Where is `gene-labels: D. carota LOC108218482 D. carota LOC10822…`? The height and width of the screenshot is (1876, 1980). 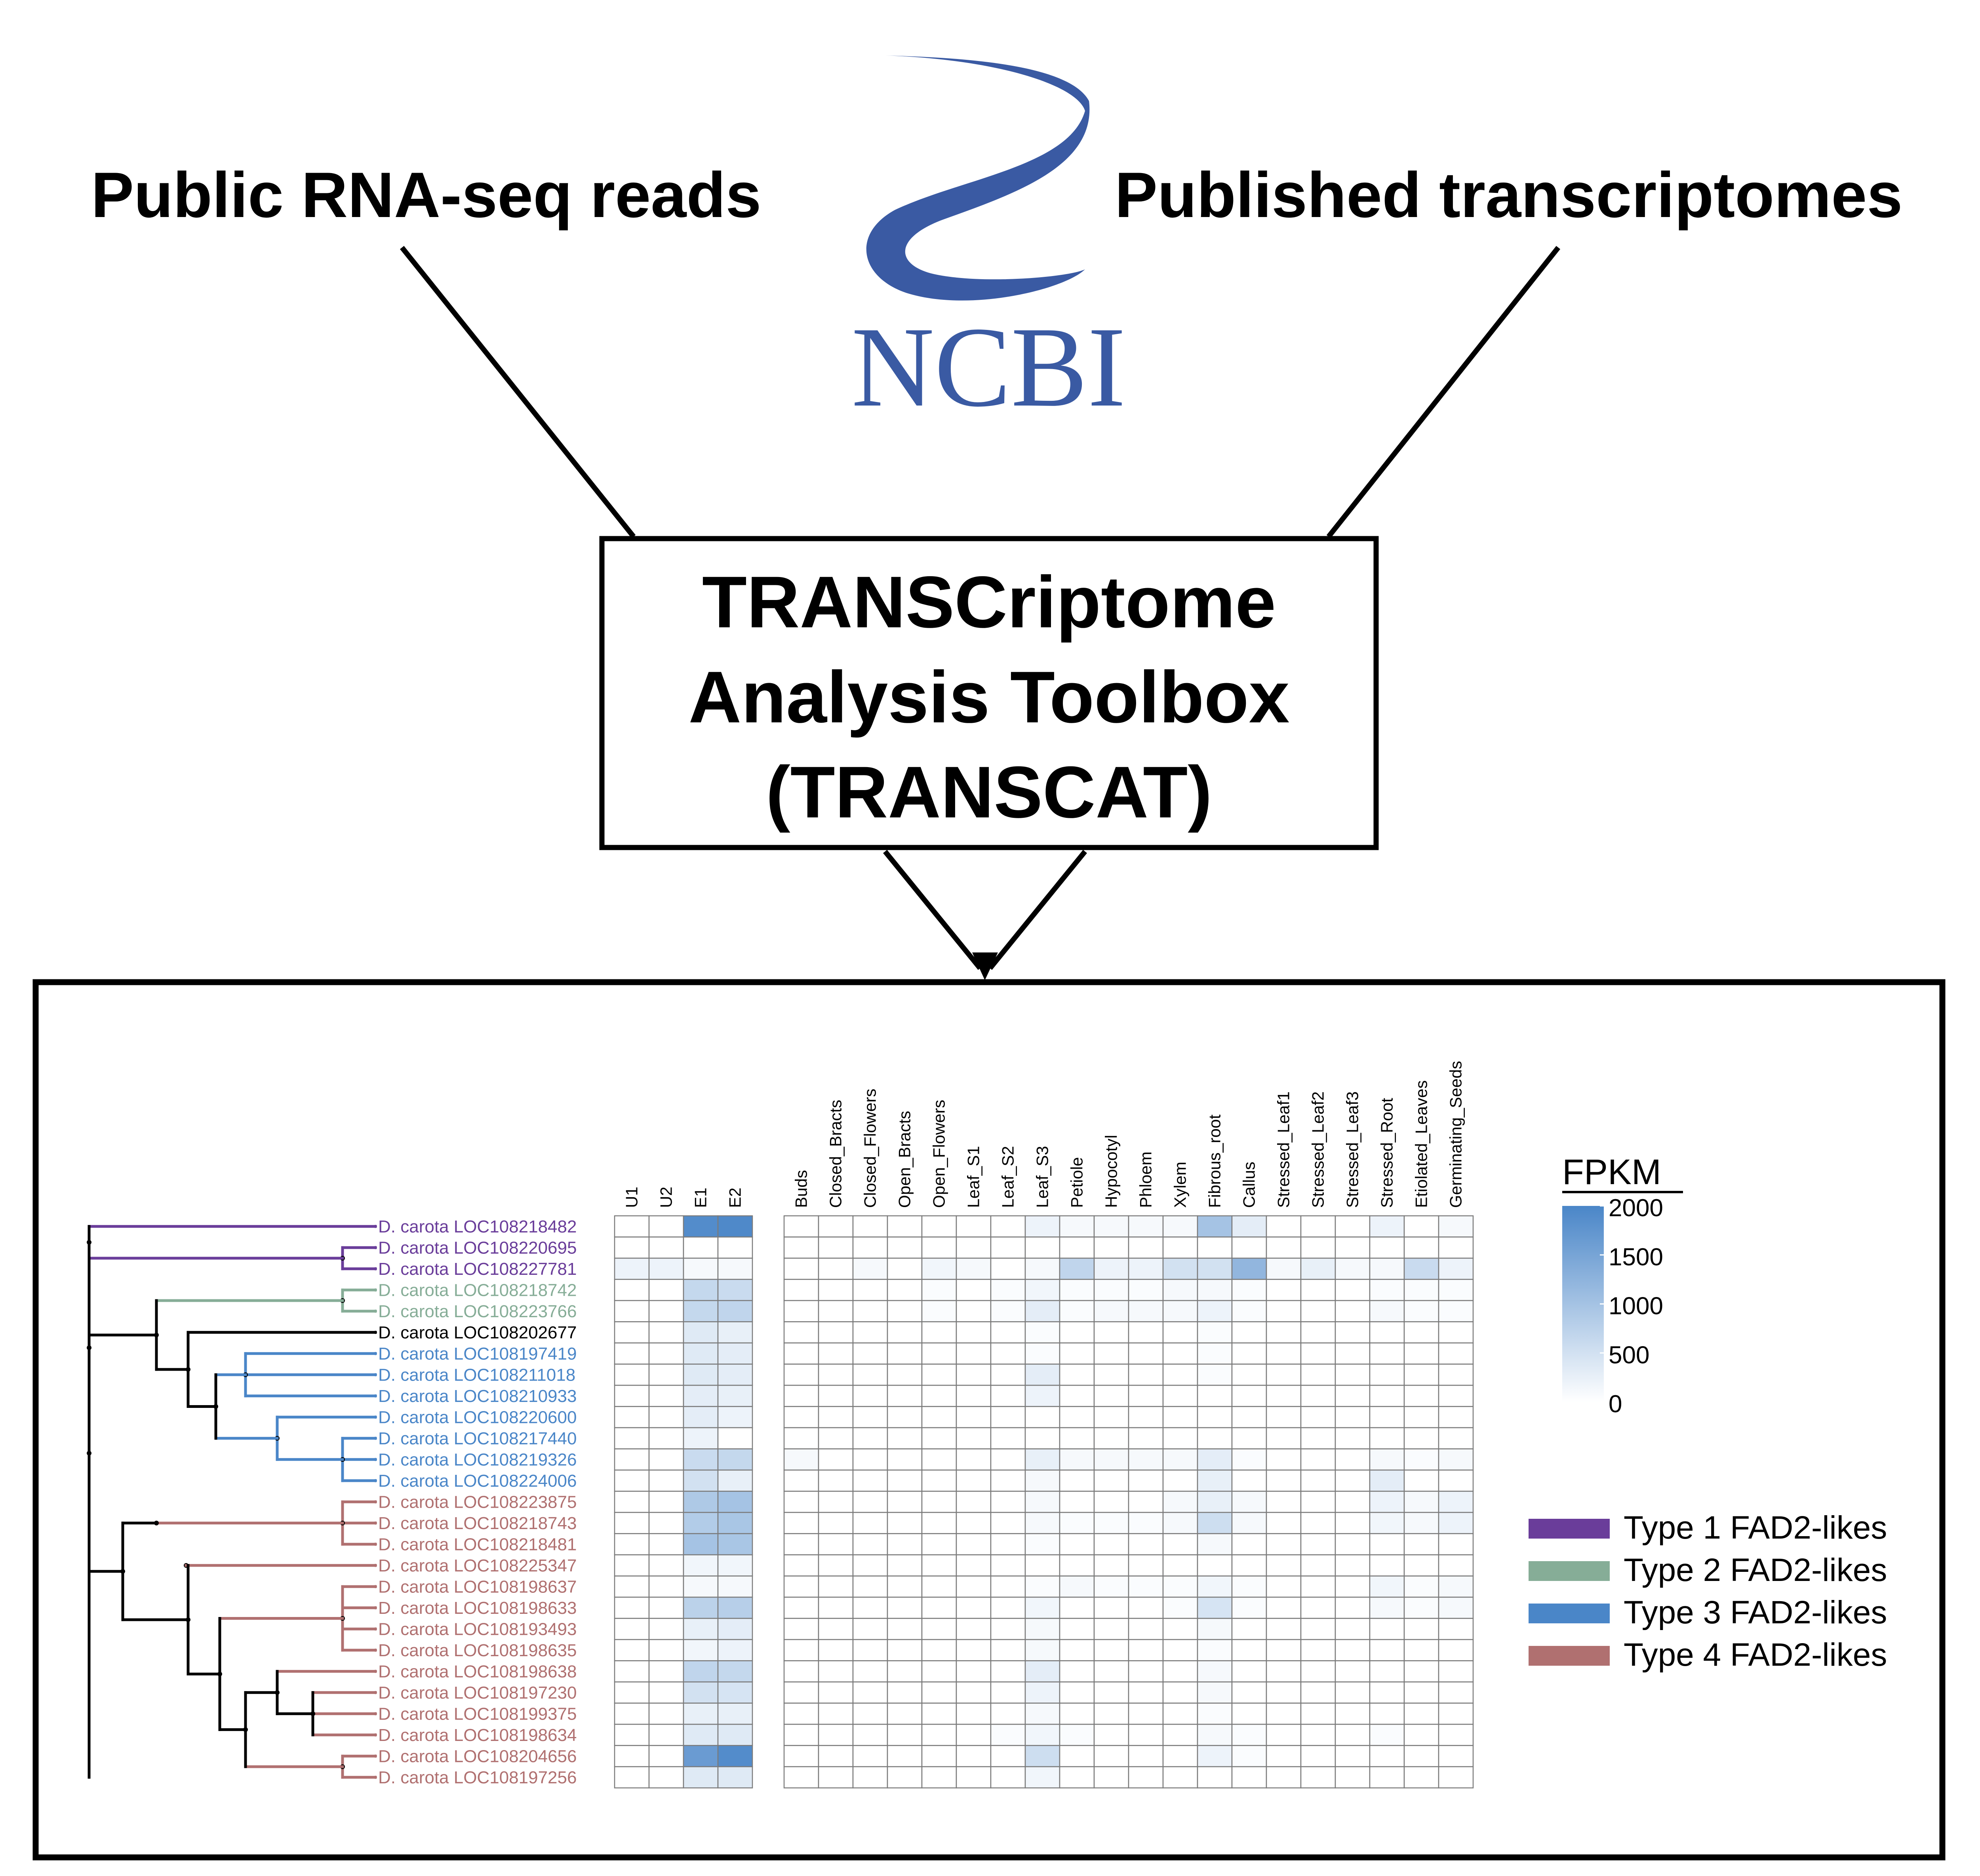
gene-labels: D. carota LOC108218482 D. carota LOC10822… is located at coordinates (475, 1502).